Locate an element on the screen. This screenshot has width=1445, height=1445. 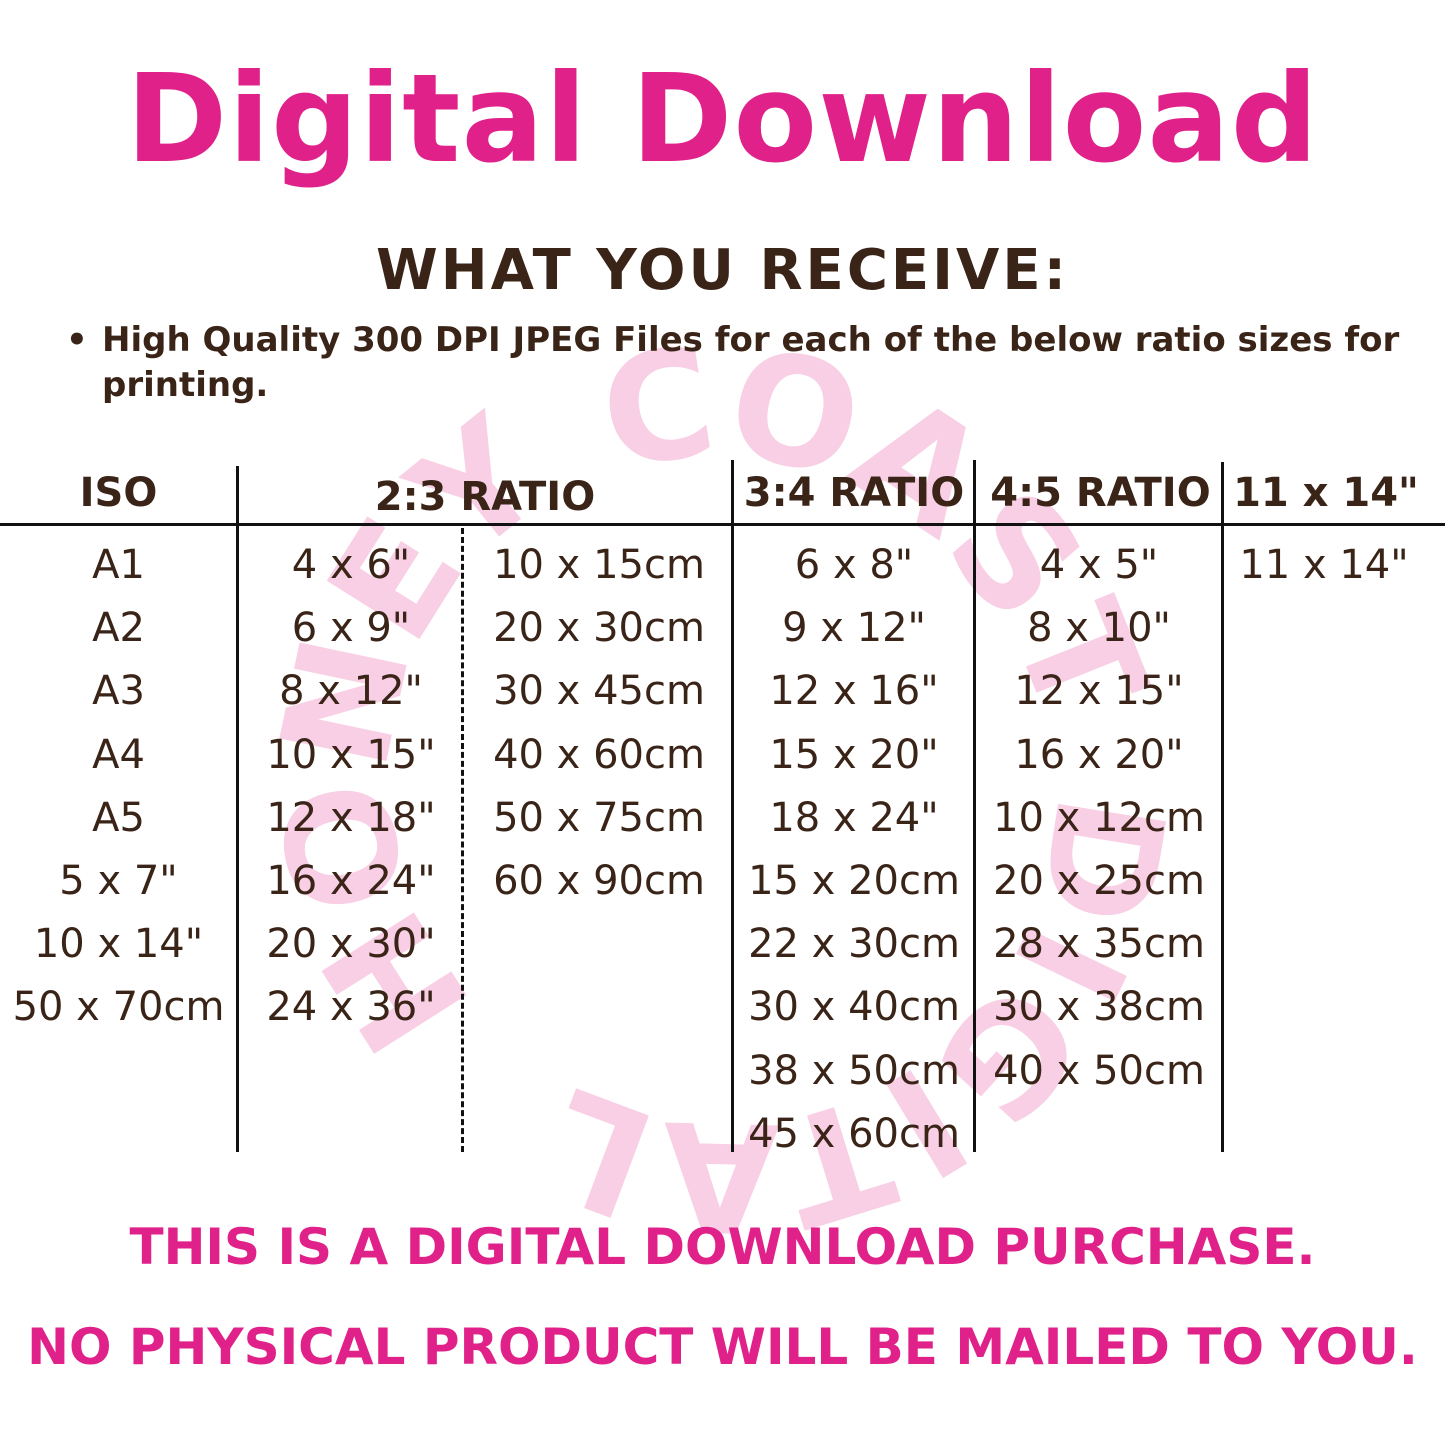
table-cell: 38 x 50cm is located at coordinates (854, 1070).